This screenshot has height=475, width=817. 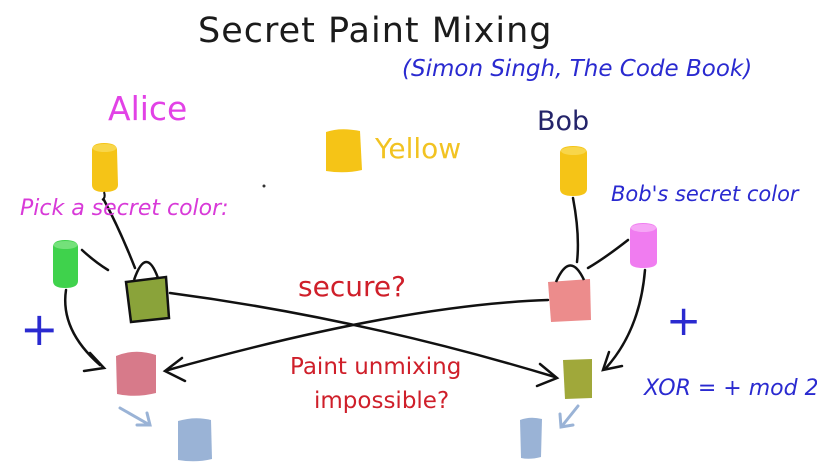 What do you see at coordinates (375, 31) in the screenshot?
I see `page-title: Secret Paint Mixing` at bounding box center [375, 31].